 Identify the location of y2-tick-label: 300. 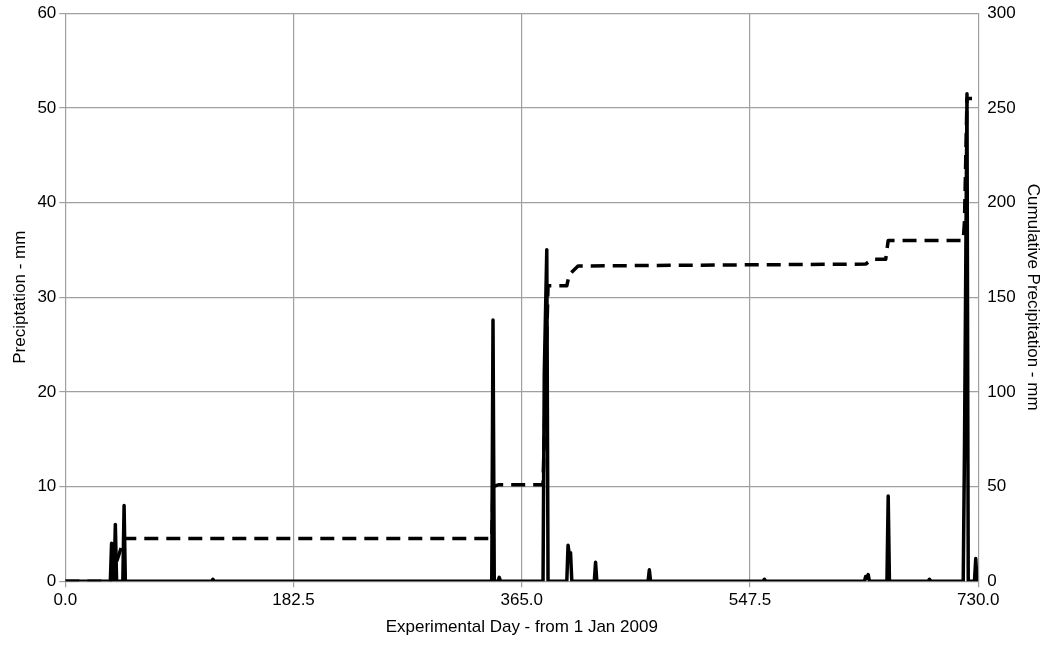
(1001, 12).